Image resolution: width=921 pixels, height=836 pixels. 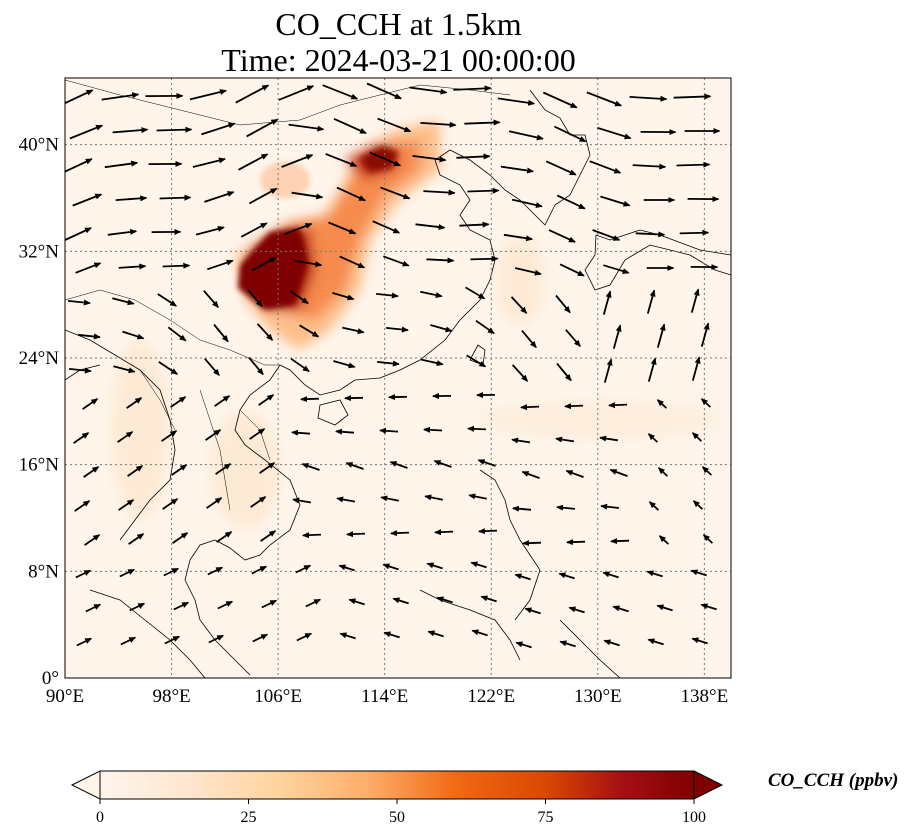 What do you see at coordinates (398, 24) in the screenshot?
I see `chart-title: CO_CCH at 1.5km` at bounding box center [398, 24].